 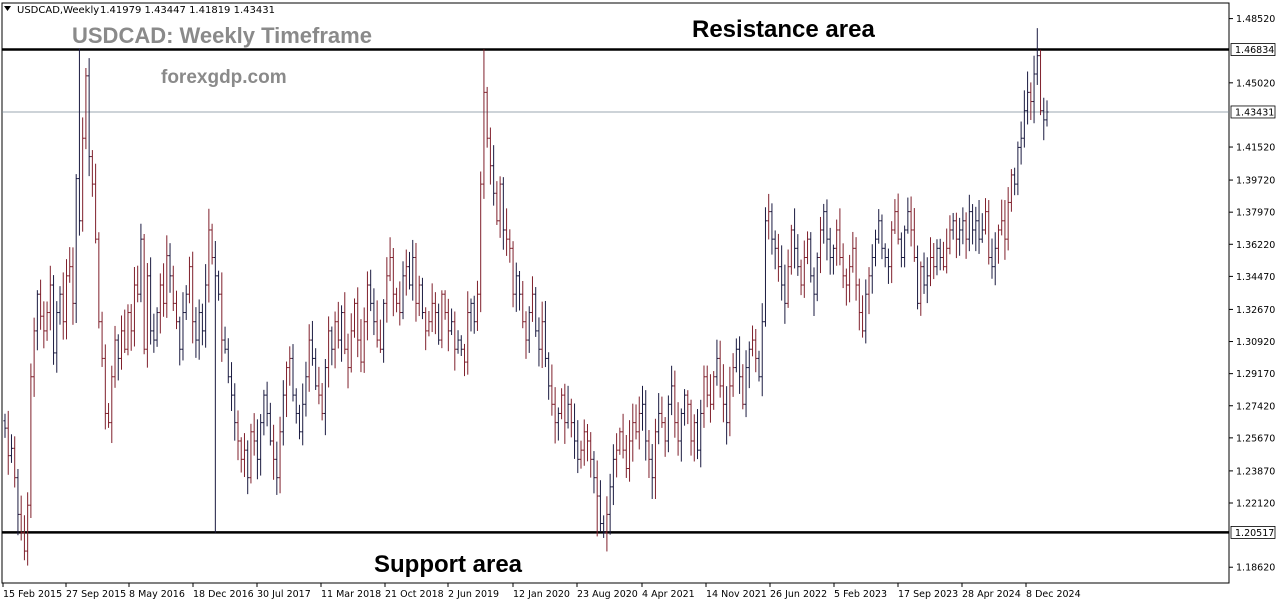 I want to click on x-tick-label: 2 Jun 2019, so click(x=473, y=594).